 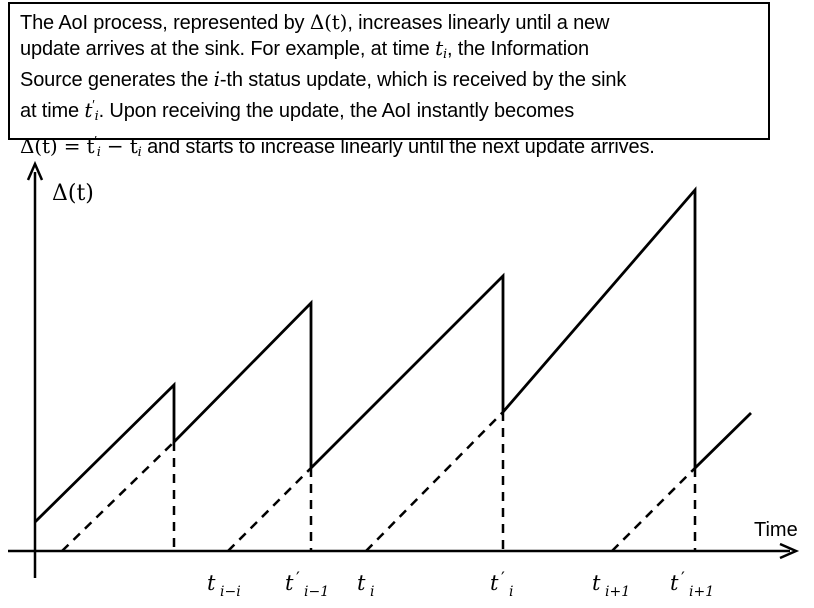 I want to click on caption-text: , increases linearly until a new, so click(x=478, y=23).